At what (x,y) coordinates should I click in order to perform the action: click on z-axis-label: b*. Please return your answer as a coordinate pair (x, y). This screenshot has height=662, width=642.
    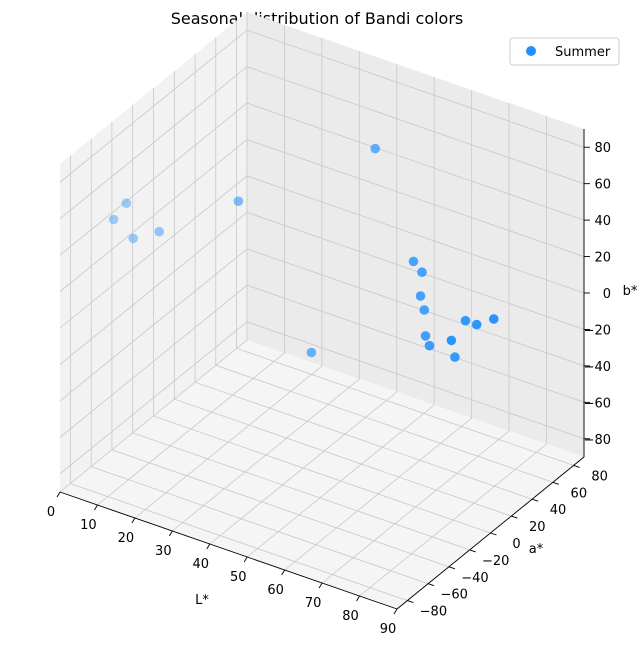
    Looking at the image, I should click on (630, 291).